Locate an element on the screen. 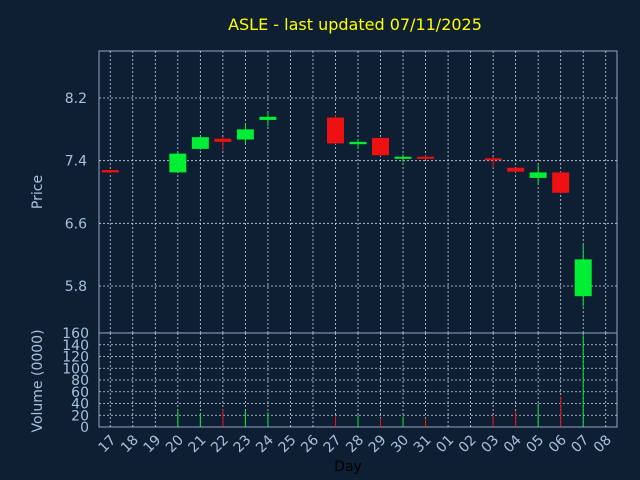  volume-tick-label: 60 is located at coordinates (80, 393).